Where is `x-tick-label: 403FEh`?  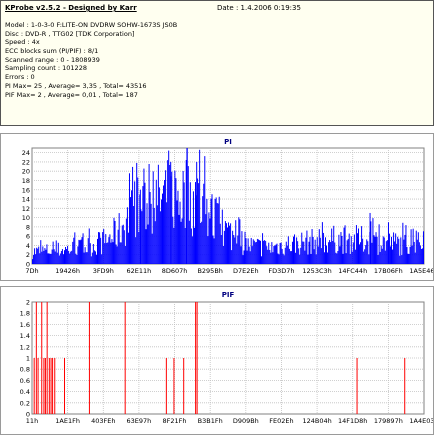
x-tick-label: 403FEh is located at coordinates (103, 421).